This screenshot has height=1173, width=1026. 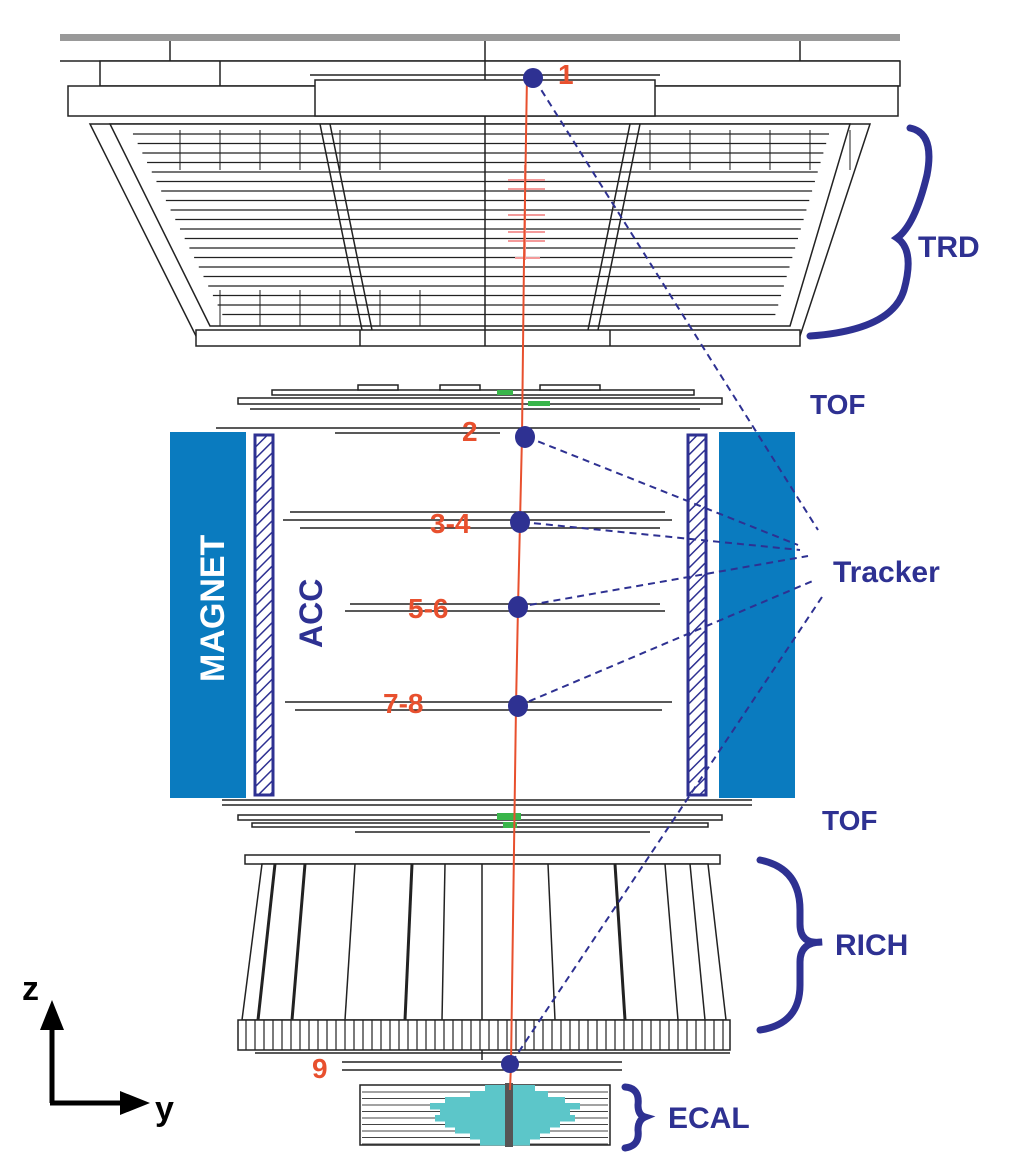 I want to click on layer-label-2: 2, so click(x=470, y=431).